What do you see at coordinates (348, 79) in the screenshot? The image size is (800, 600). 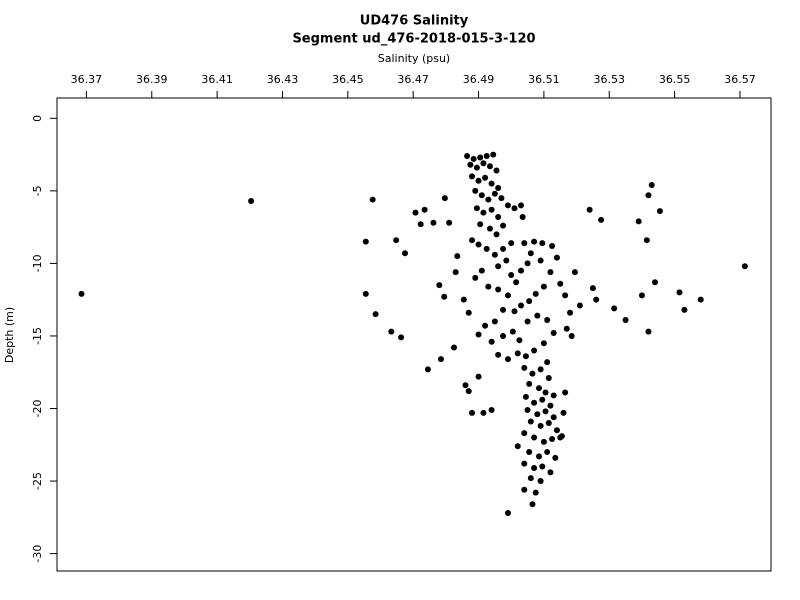 I see `x-tick-label: 36.45` at bounding box center [348, 79].